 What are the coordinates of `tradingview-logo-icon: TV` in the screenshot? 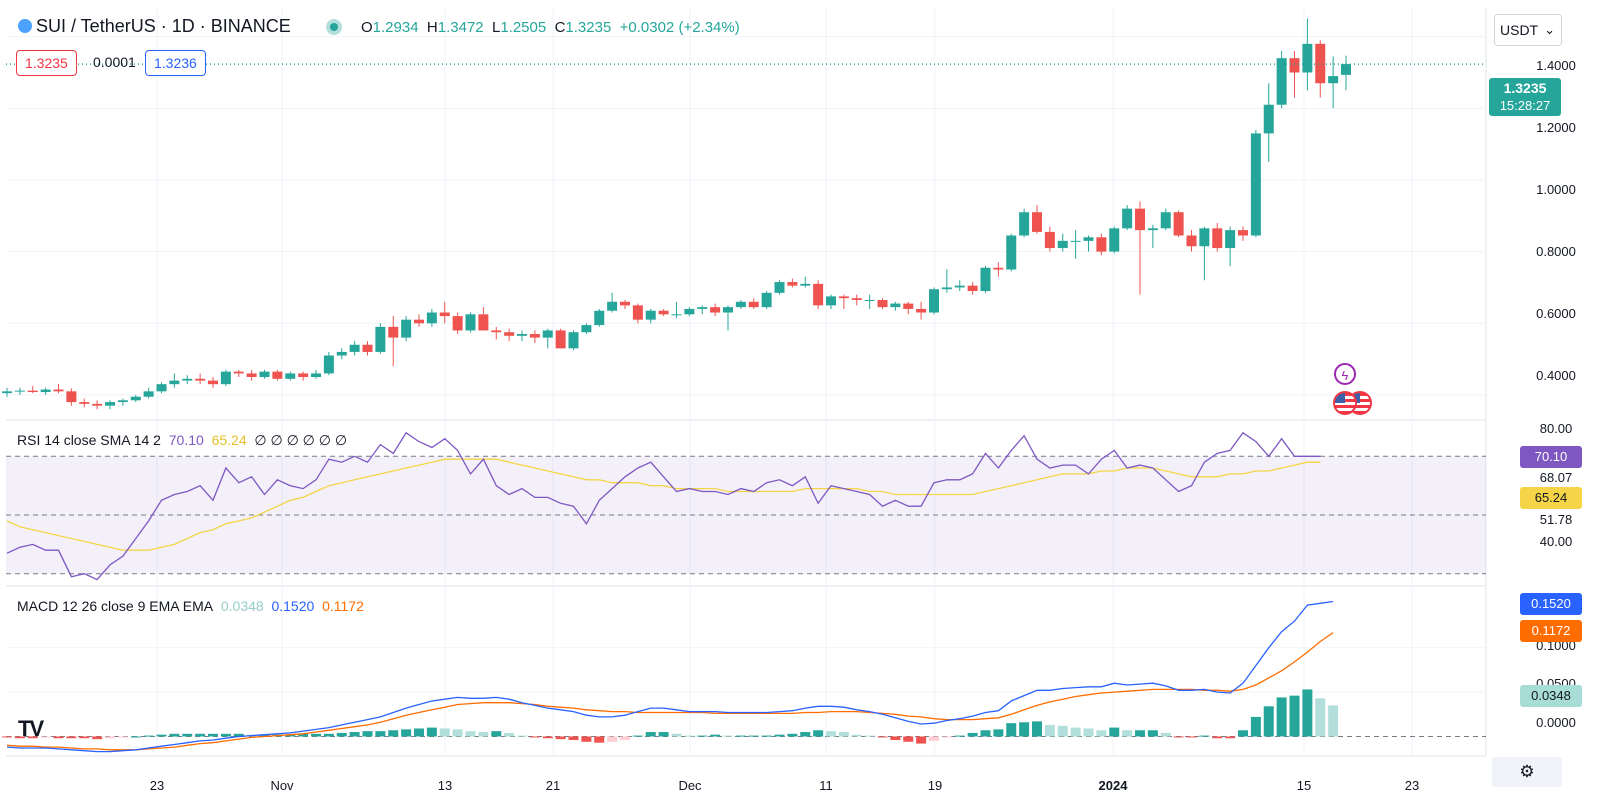 It's located at (31, 728).